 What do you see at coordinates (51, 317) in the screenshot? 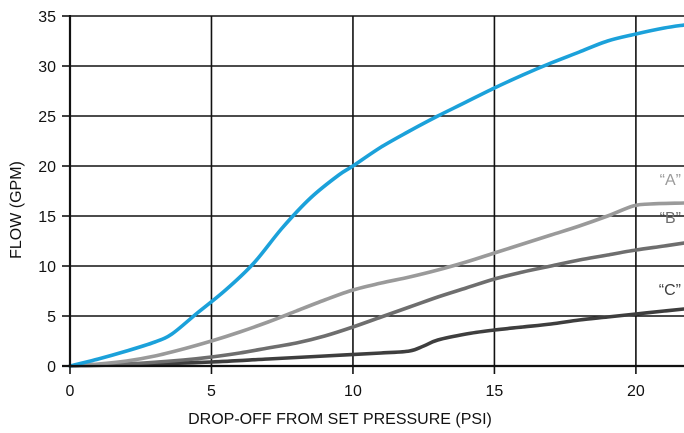
I see `y-tick-label: 5` at bounding box center [51, 317].